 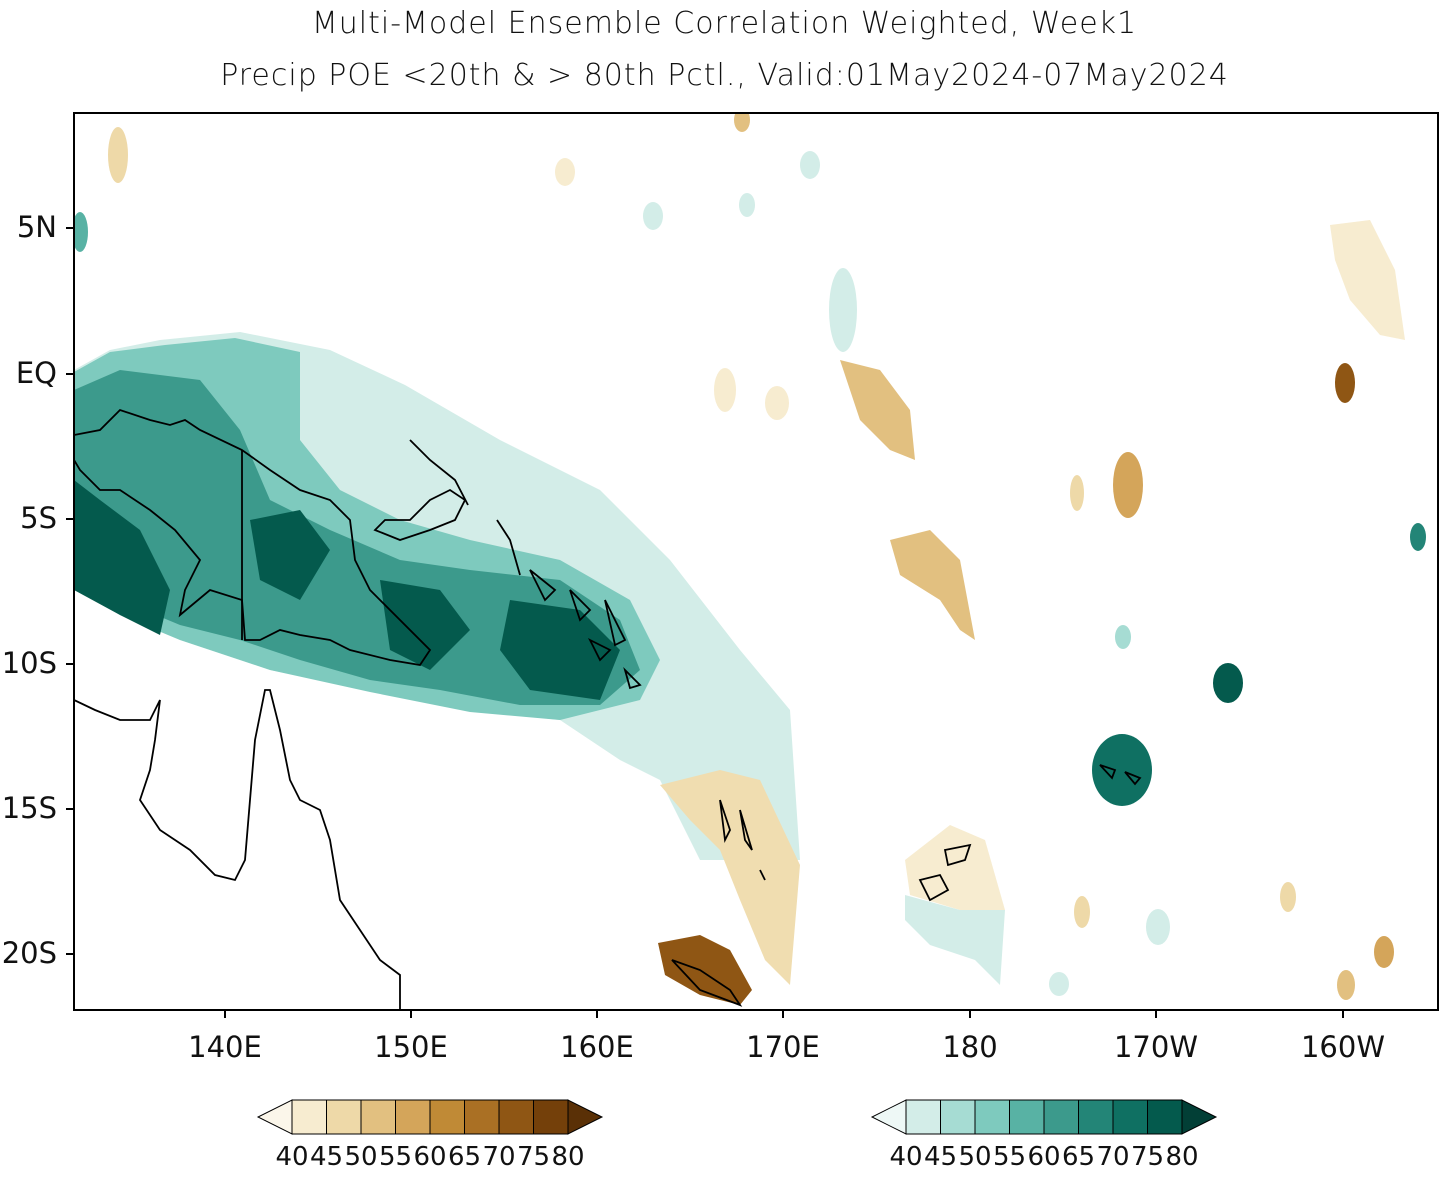 I want to click on above-colorbar-label-50: 50, so click(x=975, y=1157).